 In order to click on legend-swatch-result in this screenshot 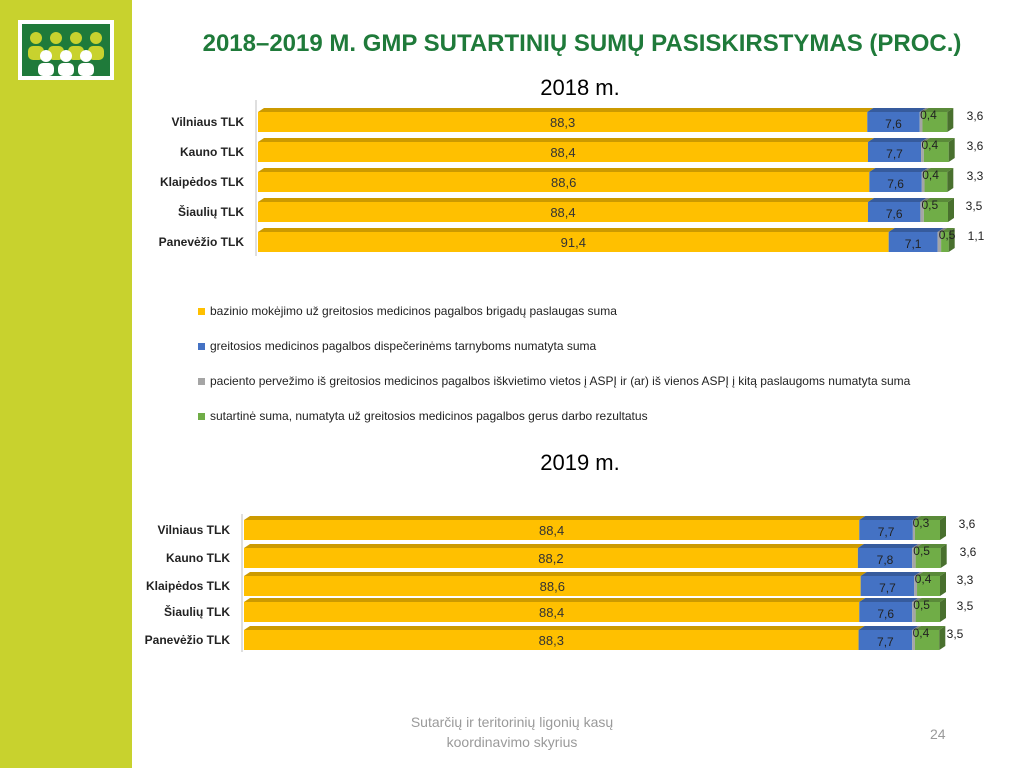, I will do `click(201, 416)`.